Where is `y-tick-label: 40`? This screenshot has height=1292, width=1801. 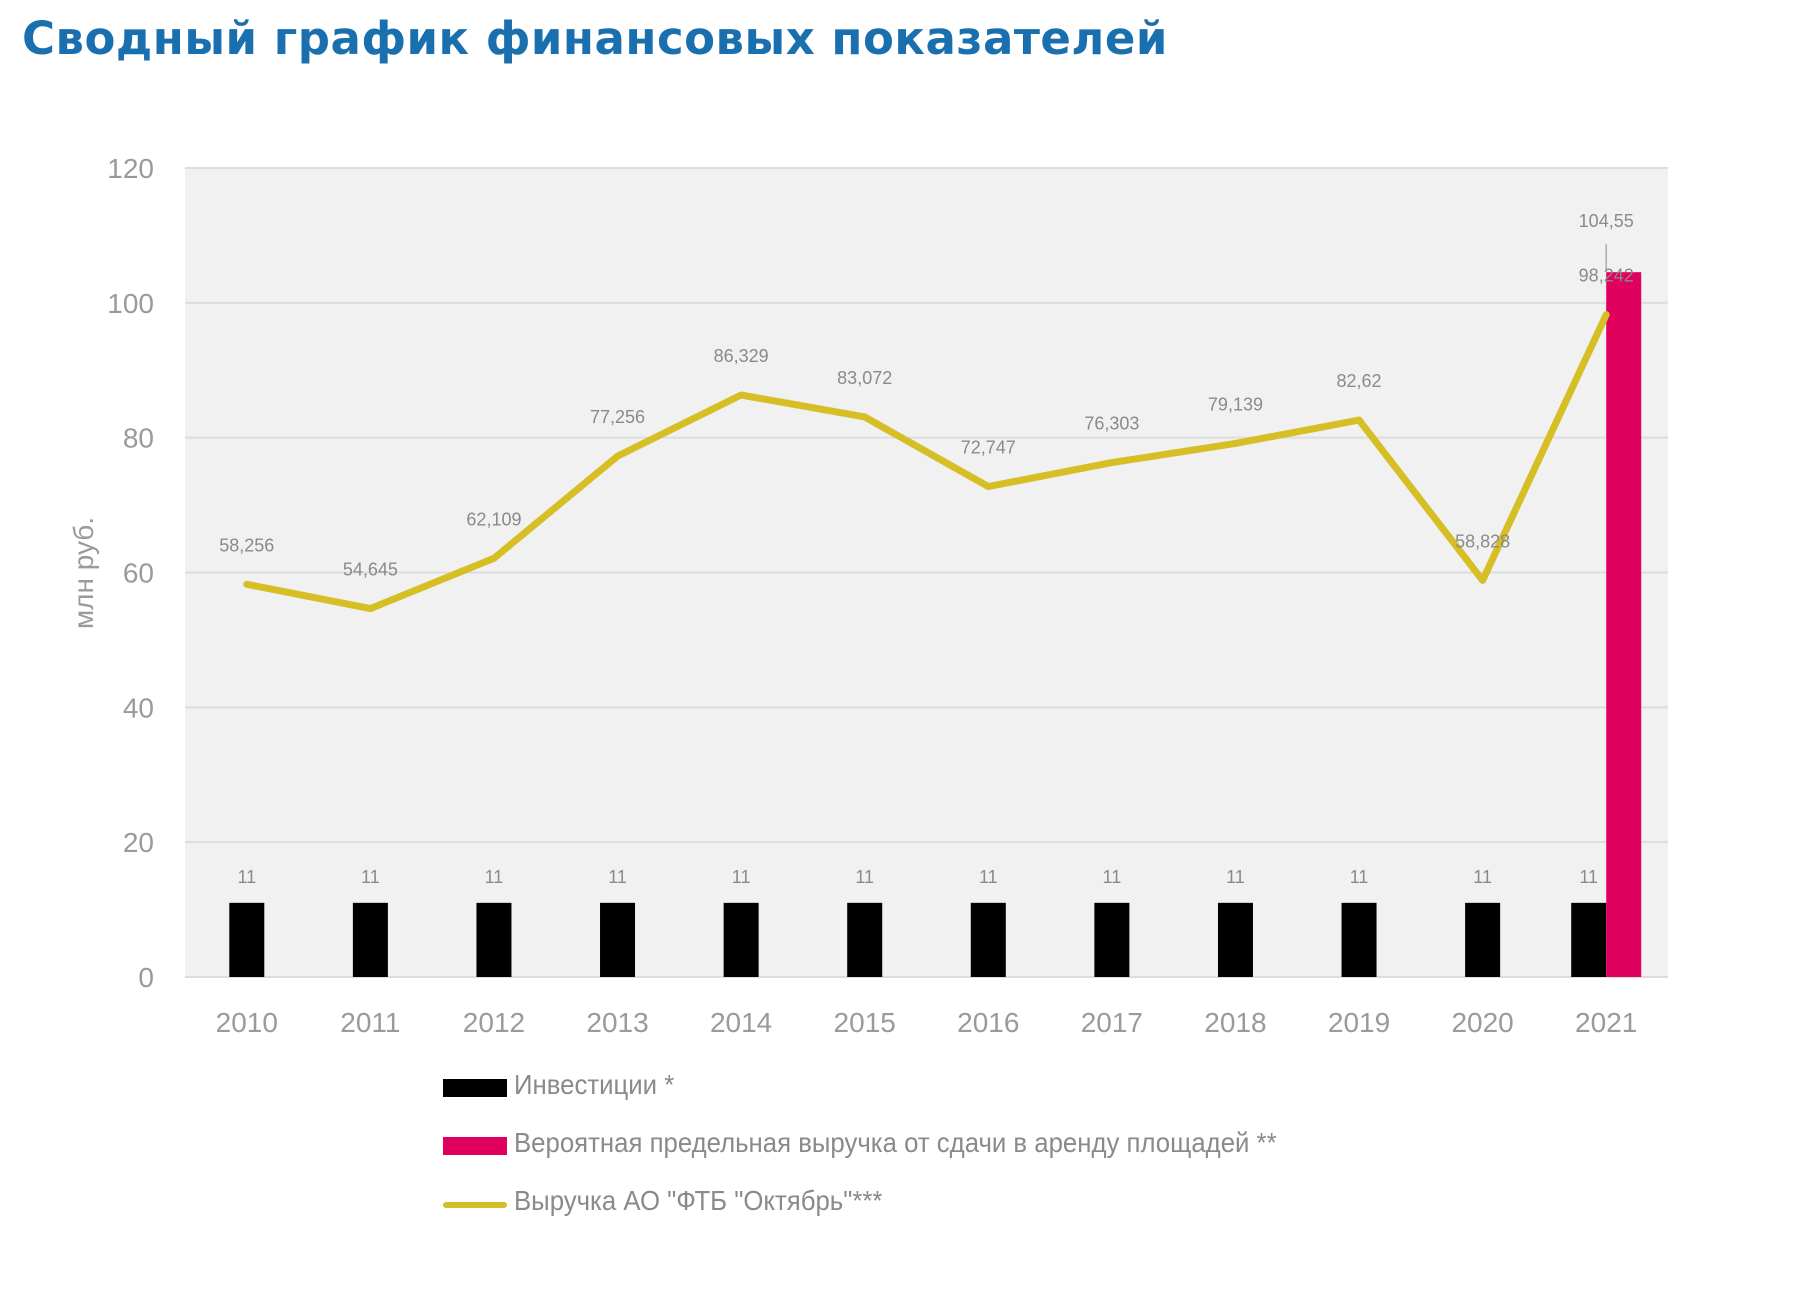
y-tick-label: 40 is located at coordinates (138, 707).